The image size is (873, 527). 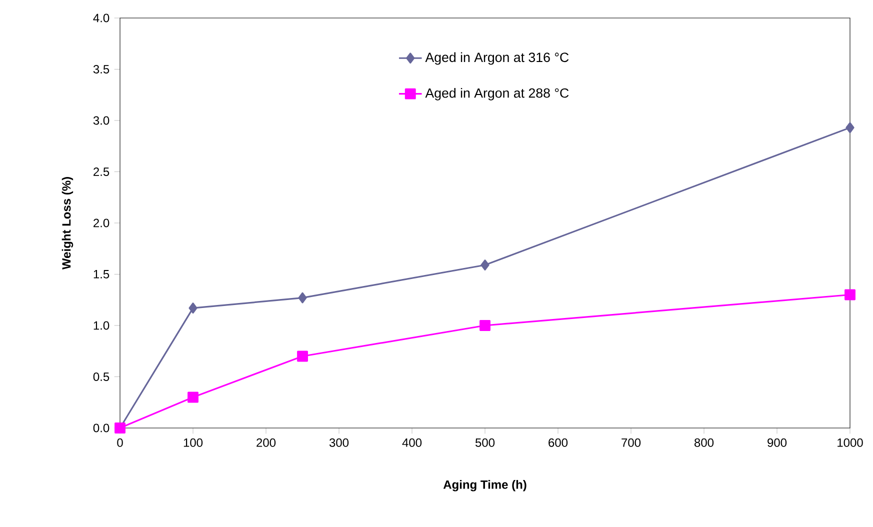 What do you see at coordinates (412, 442) in the screenshot?
I see `x-tick-label: 400` at bounding box center [412, 442].